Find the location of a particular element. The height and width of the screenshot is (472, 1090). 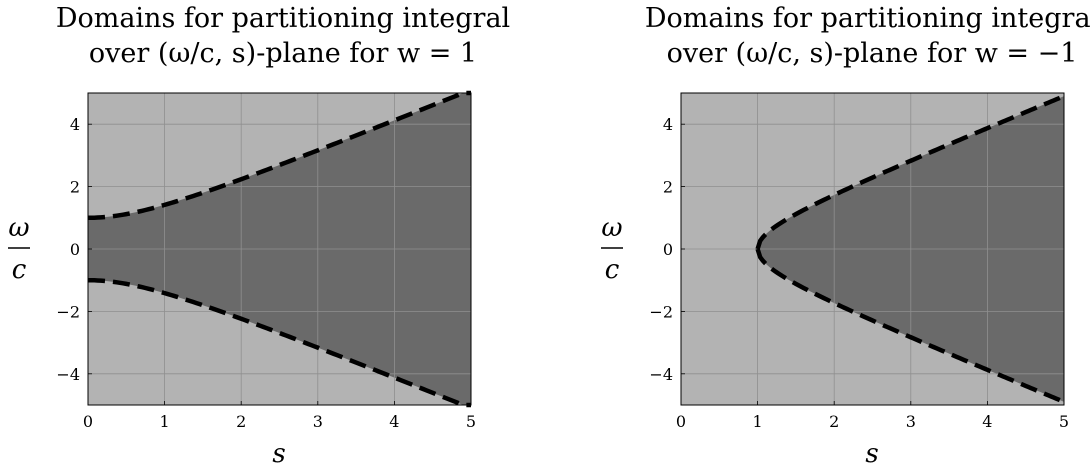

chart-title-line2: over (ω/c, s)-plane for w = −1 is located at coordinates (872, 53).